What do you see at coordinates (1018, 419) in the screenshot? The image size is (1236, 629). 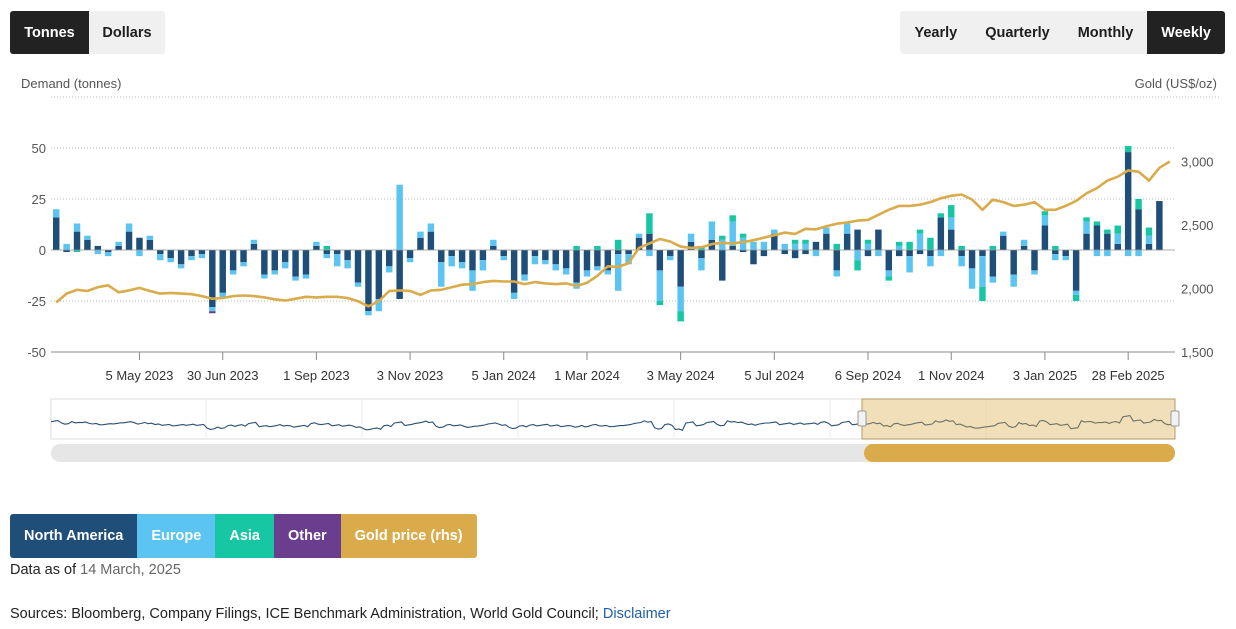 I see `navigator-selection` at bounding box center [1018, 419].